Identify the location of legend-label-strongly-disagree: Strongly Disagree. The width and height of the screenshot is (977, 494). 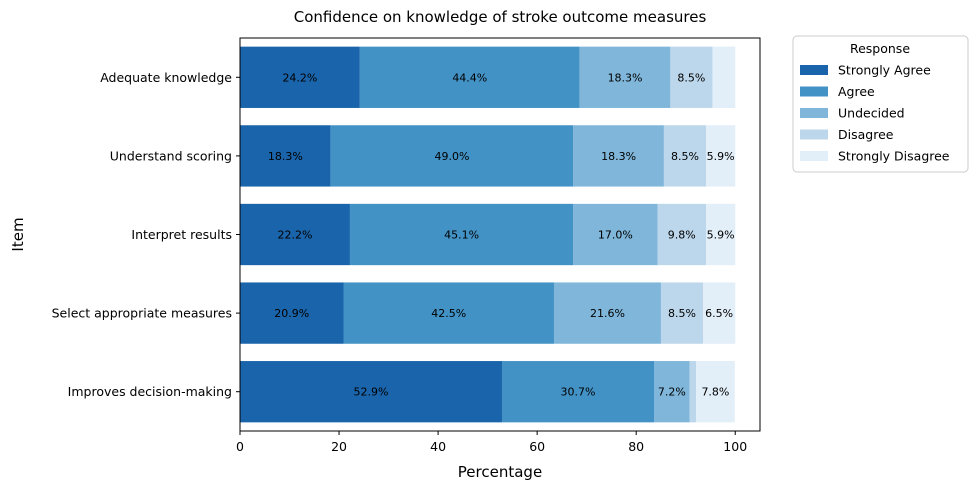
(894, 156).